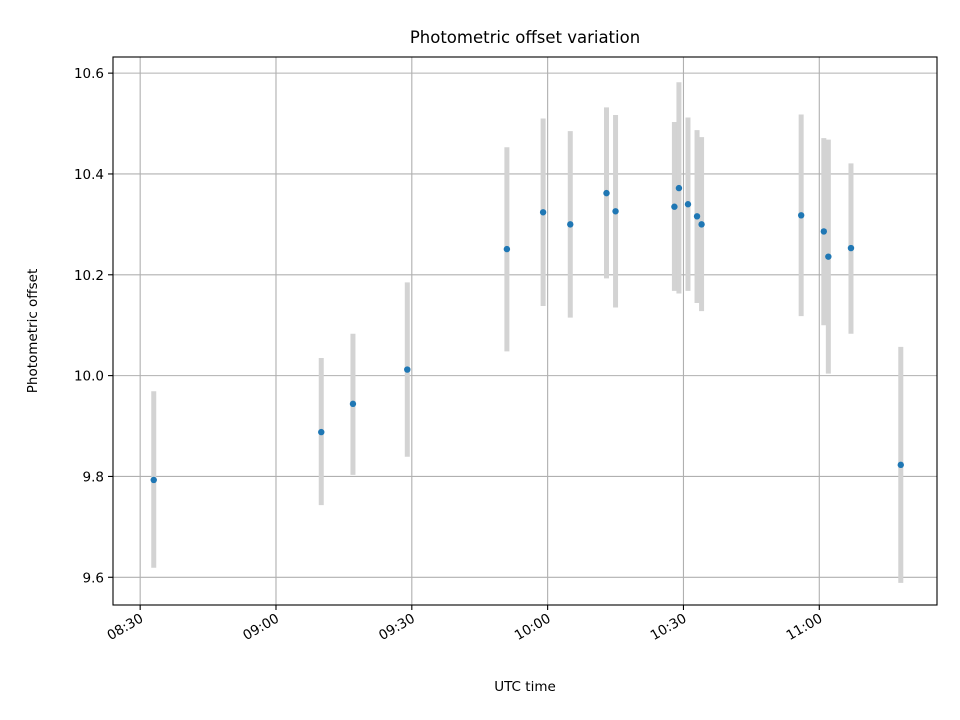  Describe the element at coordinates (93, 326) in the screenshot. I see `y-axis: 9.6 9.8 10.0 10.2 10.4 10.6` at that location.